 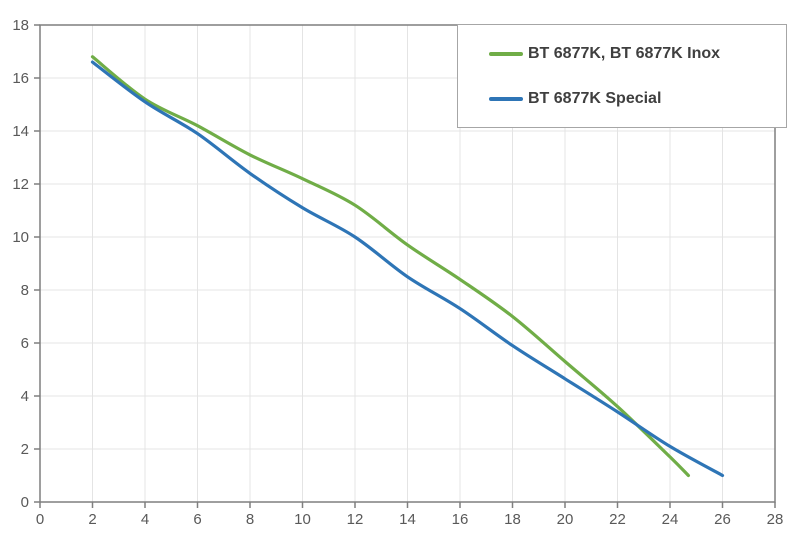 I want to click on x-tick-label: 26, so click(x=722, y=519).